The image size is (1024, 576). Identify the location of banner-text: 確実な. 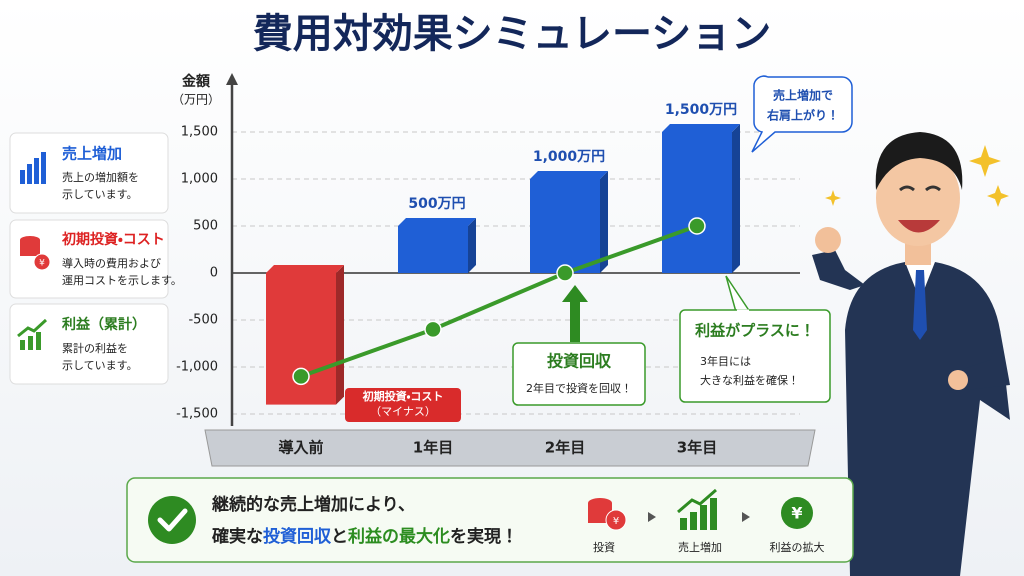
(237, 536).